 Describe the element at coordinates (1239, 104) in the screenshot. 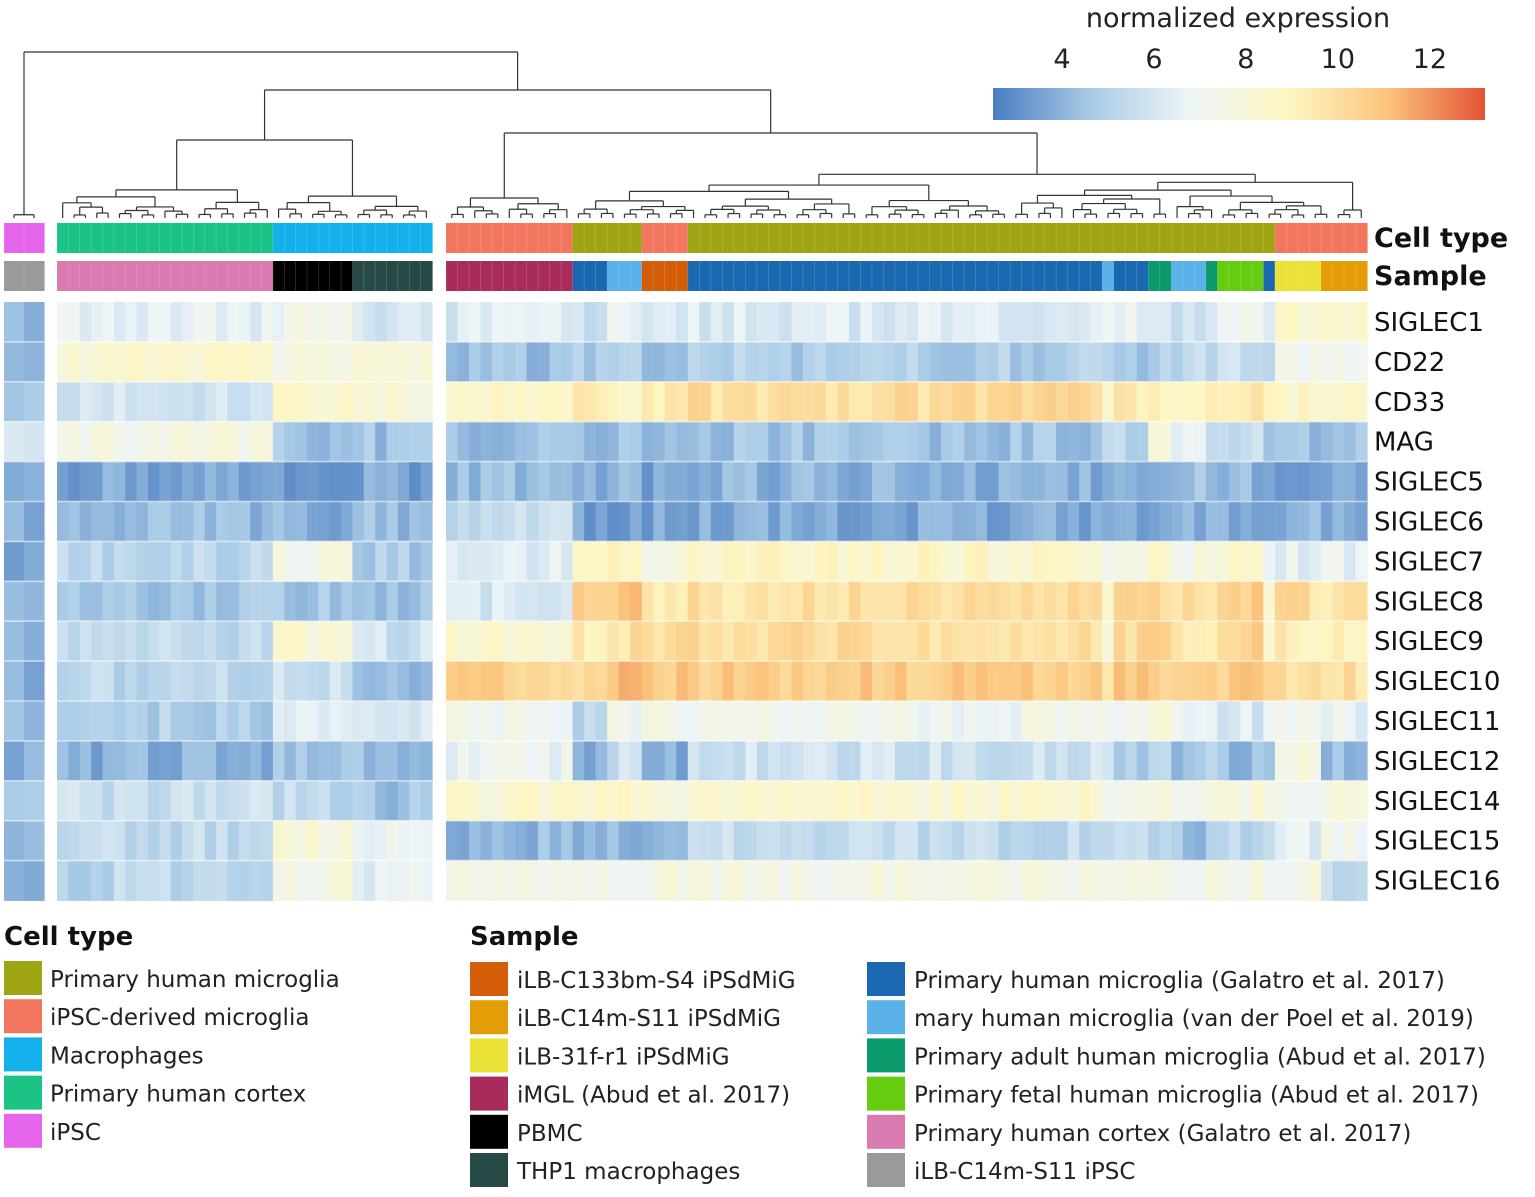

I see `colorbar-gradient` at that location.